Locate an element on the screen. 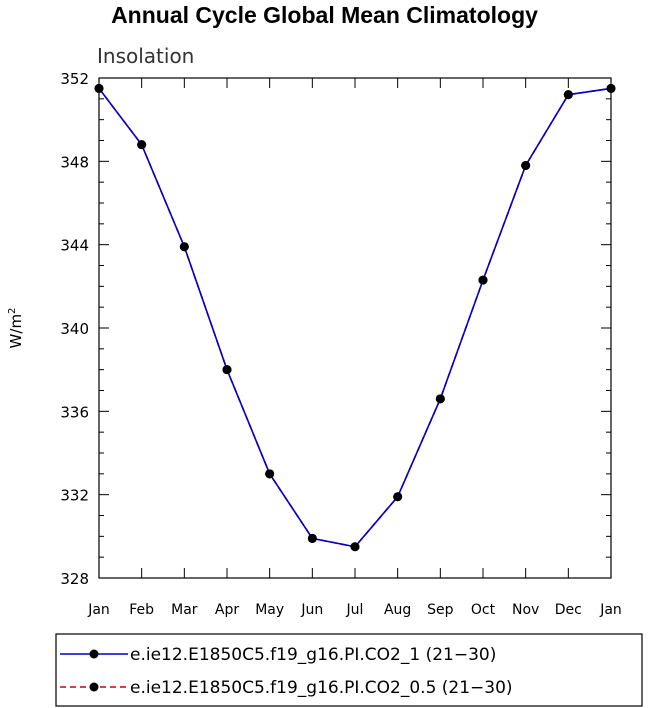 Image resolution: width=649 pixels, height=708 pixels. x-tick-label: Sep is located at coordinates (440, 610).